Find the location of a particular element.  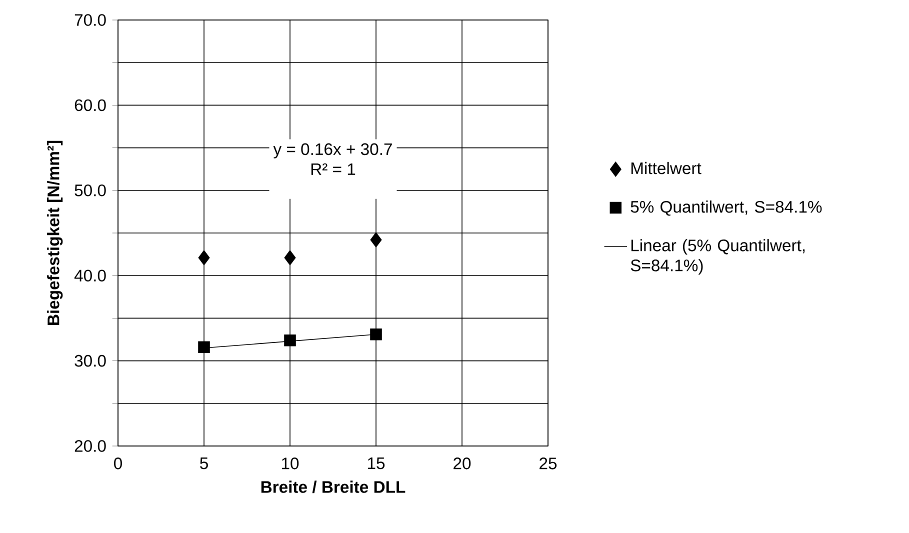

y-tick-label: 20.0 is located at coordinates (90, 446).